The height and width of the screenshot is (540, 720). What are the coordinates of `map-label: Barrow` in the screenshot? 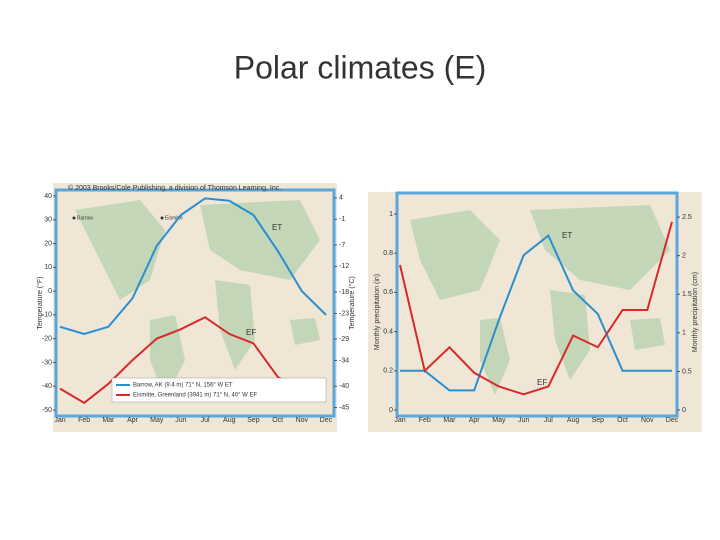 It's located at (85, 218).